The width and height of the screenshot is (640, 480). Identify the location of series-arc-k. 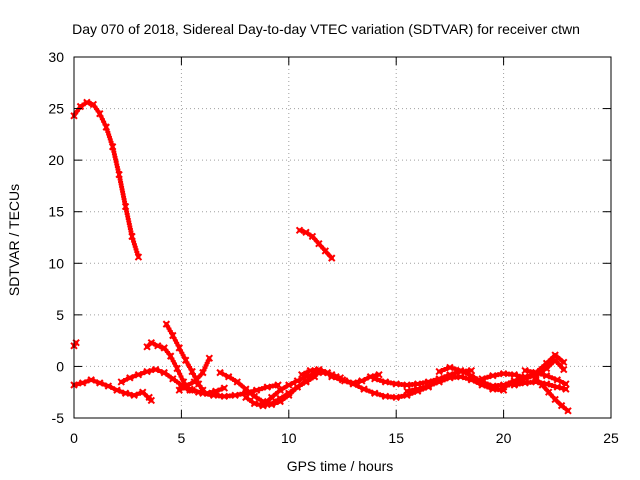
(380, 387).